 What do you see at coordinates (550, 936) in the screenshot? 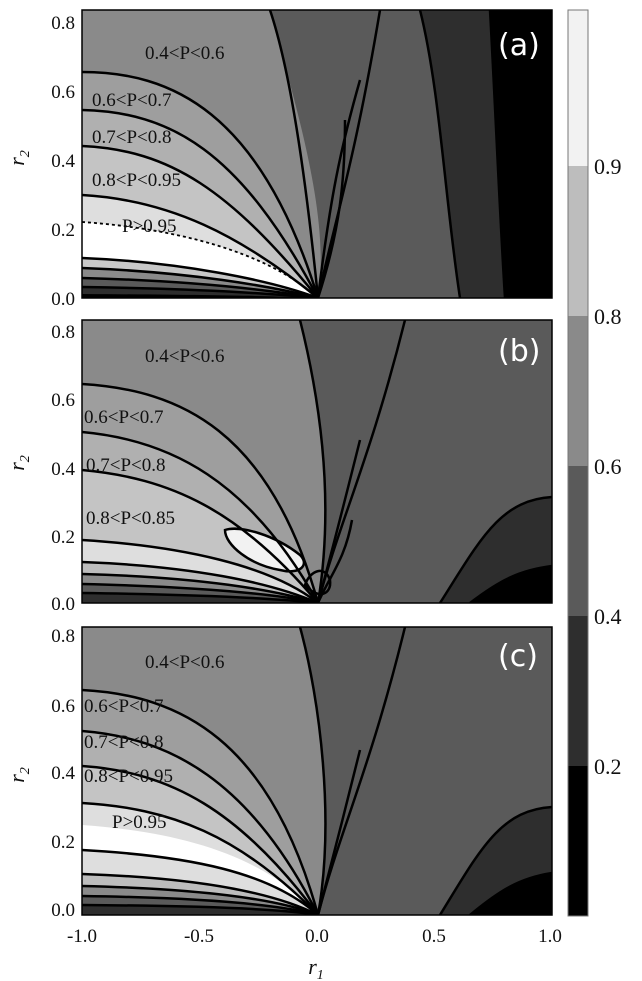
I see `x-tick: 1.0` at bounding box center [550, 936].